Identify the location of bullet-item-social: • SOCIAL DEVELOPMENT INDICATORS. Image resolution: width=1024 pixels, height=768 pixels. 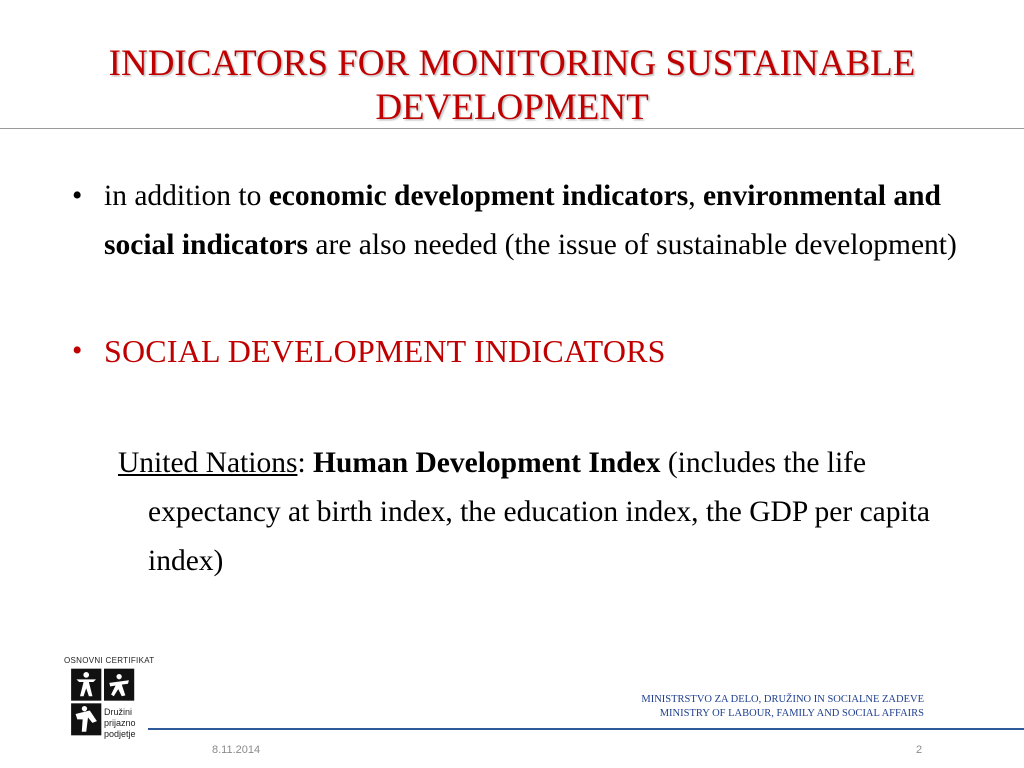
(522, 352).